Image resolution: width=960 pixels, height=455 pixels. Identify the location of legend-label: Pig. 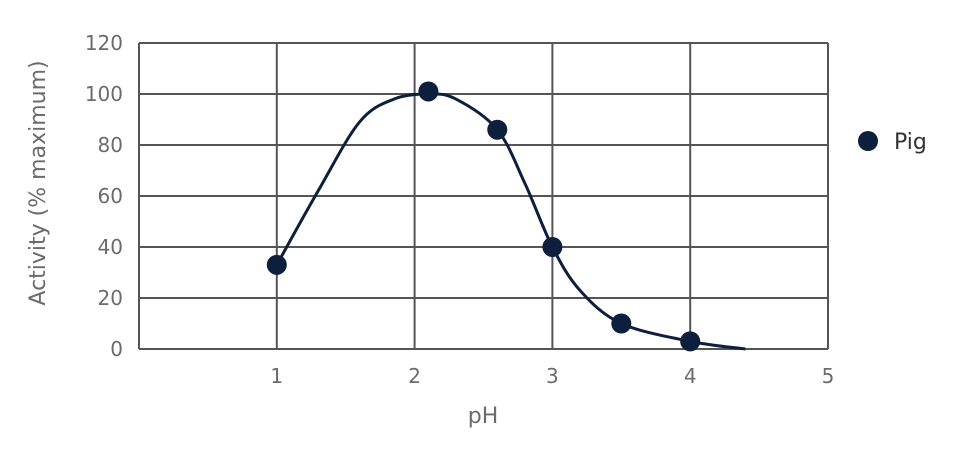
(910, 142).